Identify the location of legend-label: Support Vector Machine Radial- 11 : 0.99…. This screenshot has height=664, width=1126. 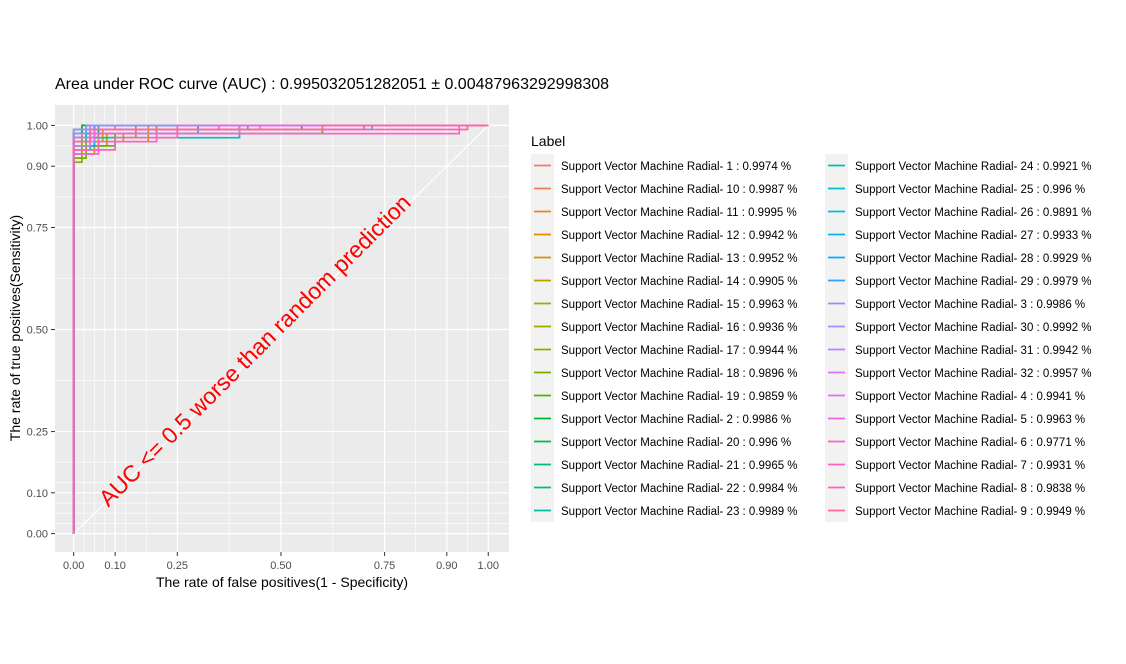
(679, 213).